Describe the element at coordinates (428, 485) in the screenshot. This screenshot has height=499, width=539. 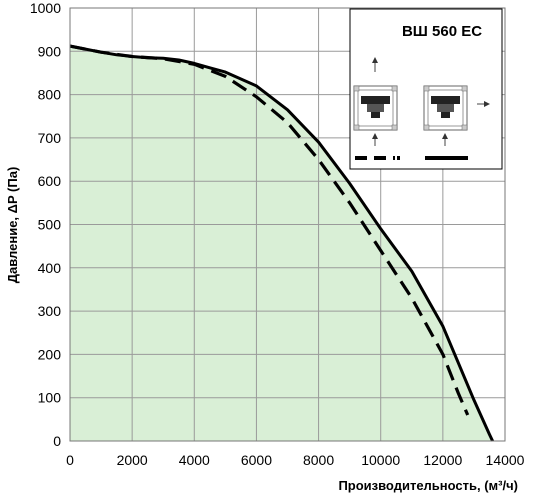
I see `x-axis-title: Производительность, (м³/ч)` at that location.